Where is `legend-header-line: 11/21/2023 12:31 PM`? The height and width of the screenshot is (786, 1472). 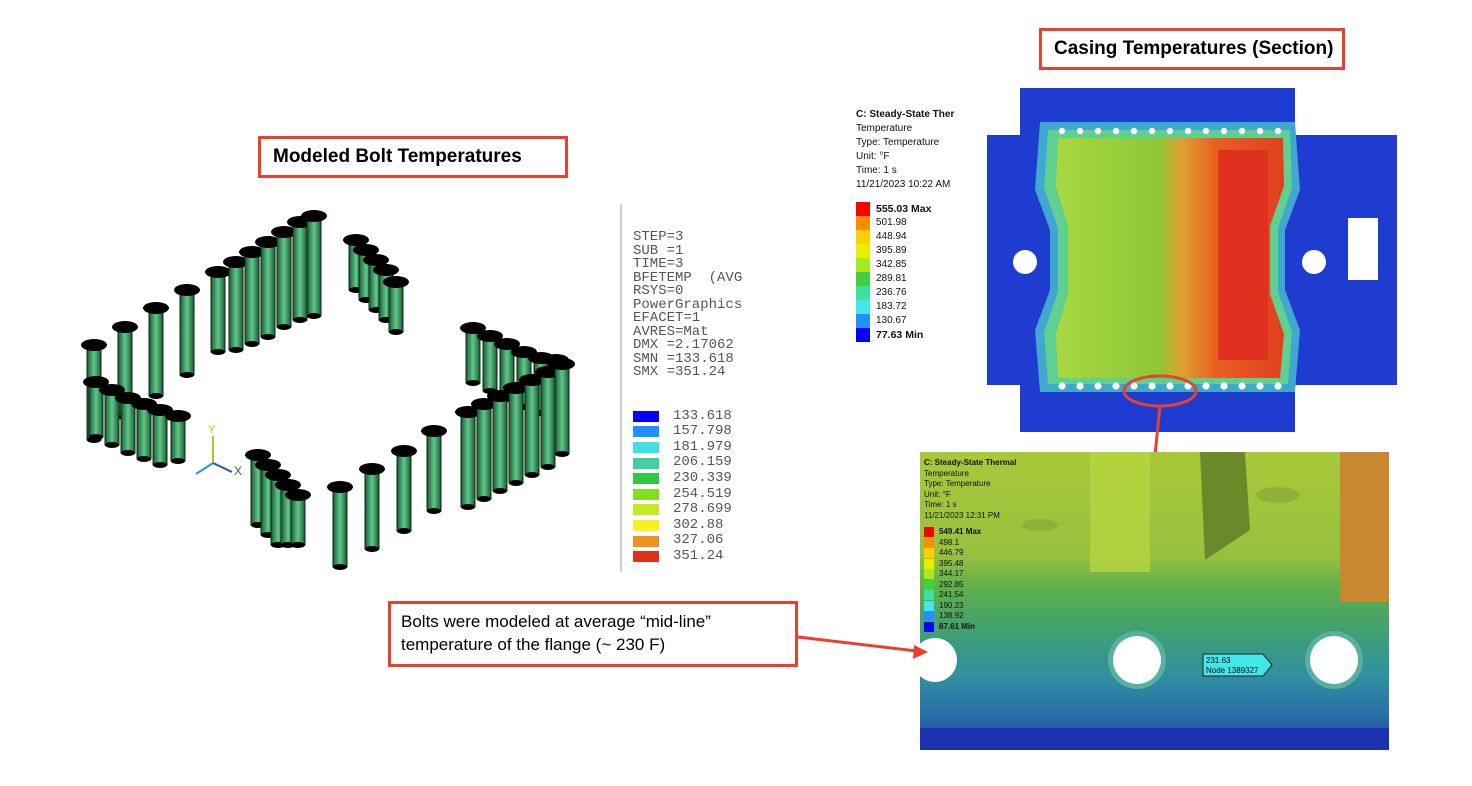
legend-header-line: 11/21/2023 12:31 PM is located at coordinates (962, 515).